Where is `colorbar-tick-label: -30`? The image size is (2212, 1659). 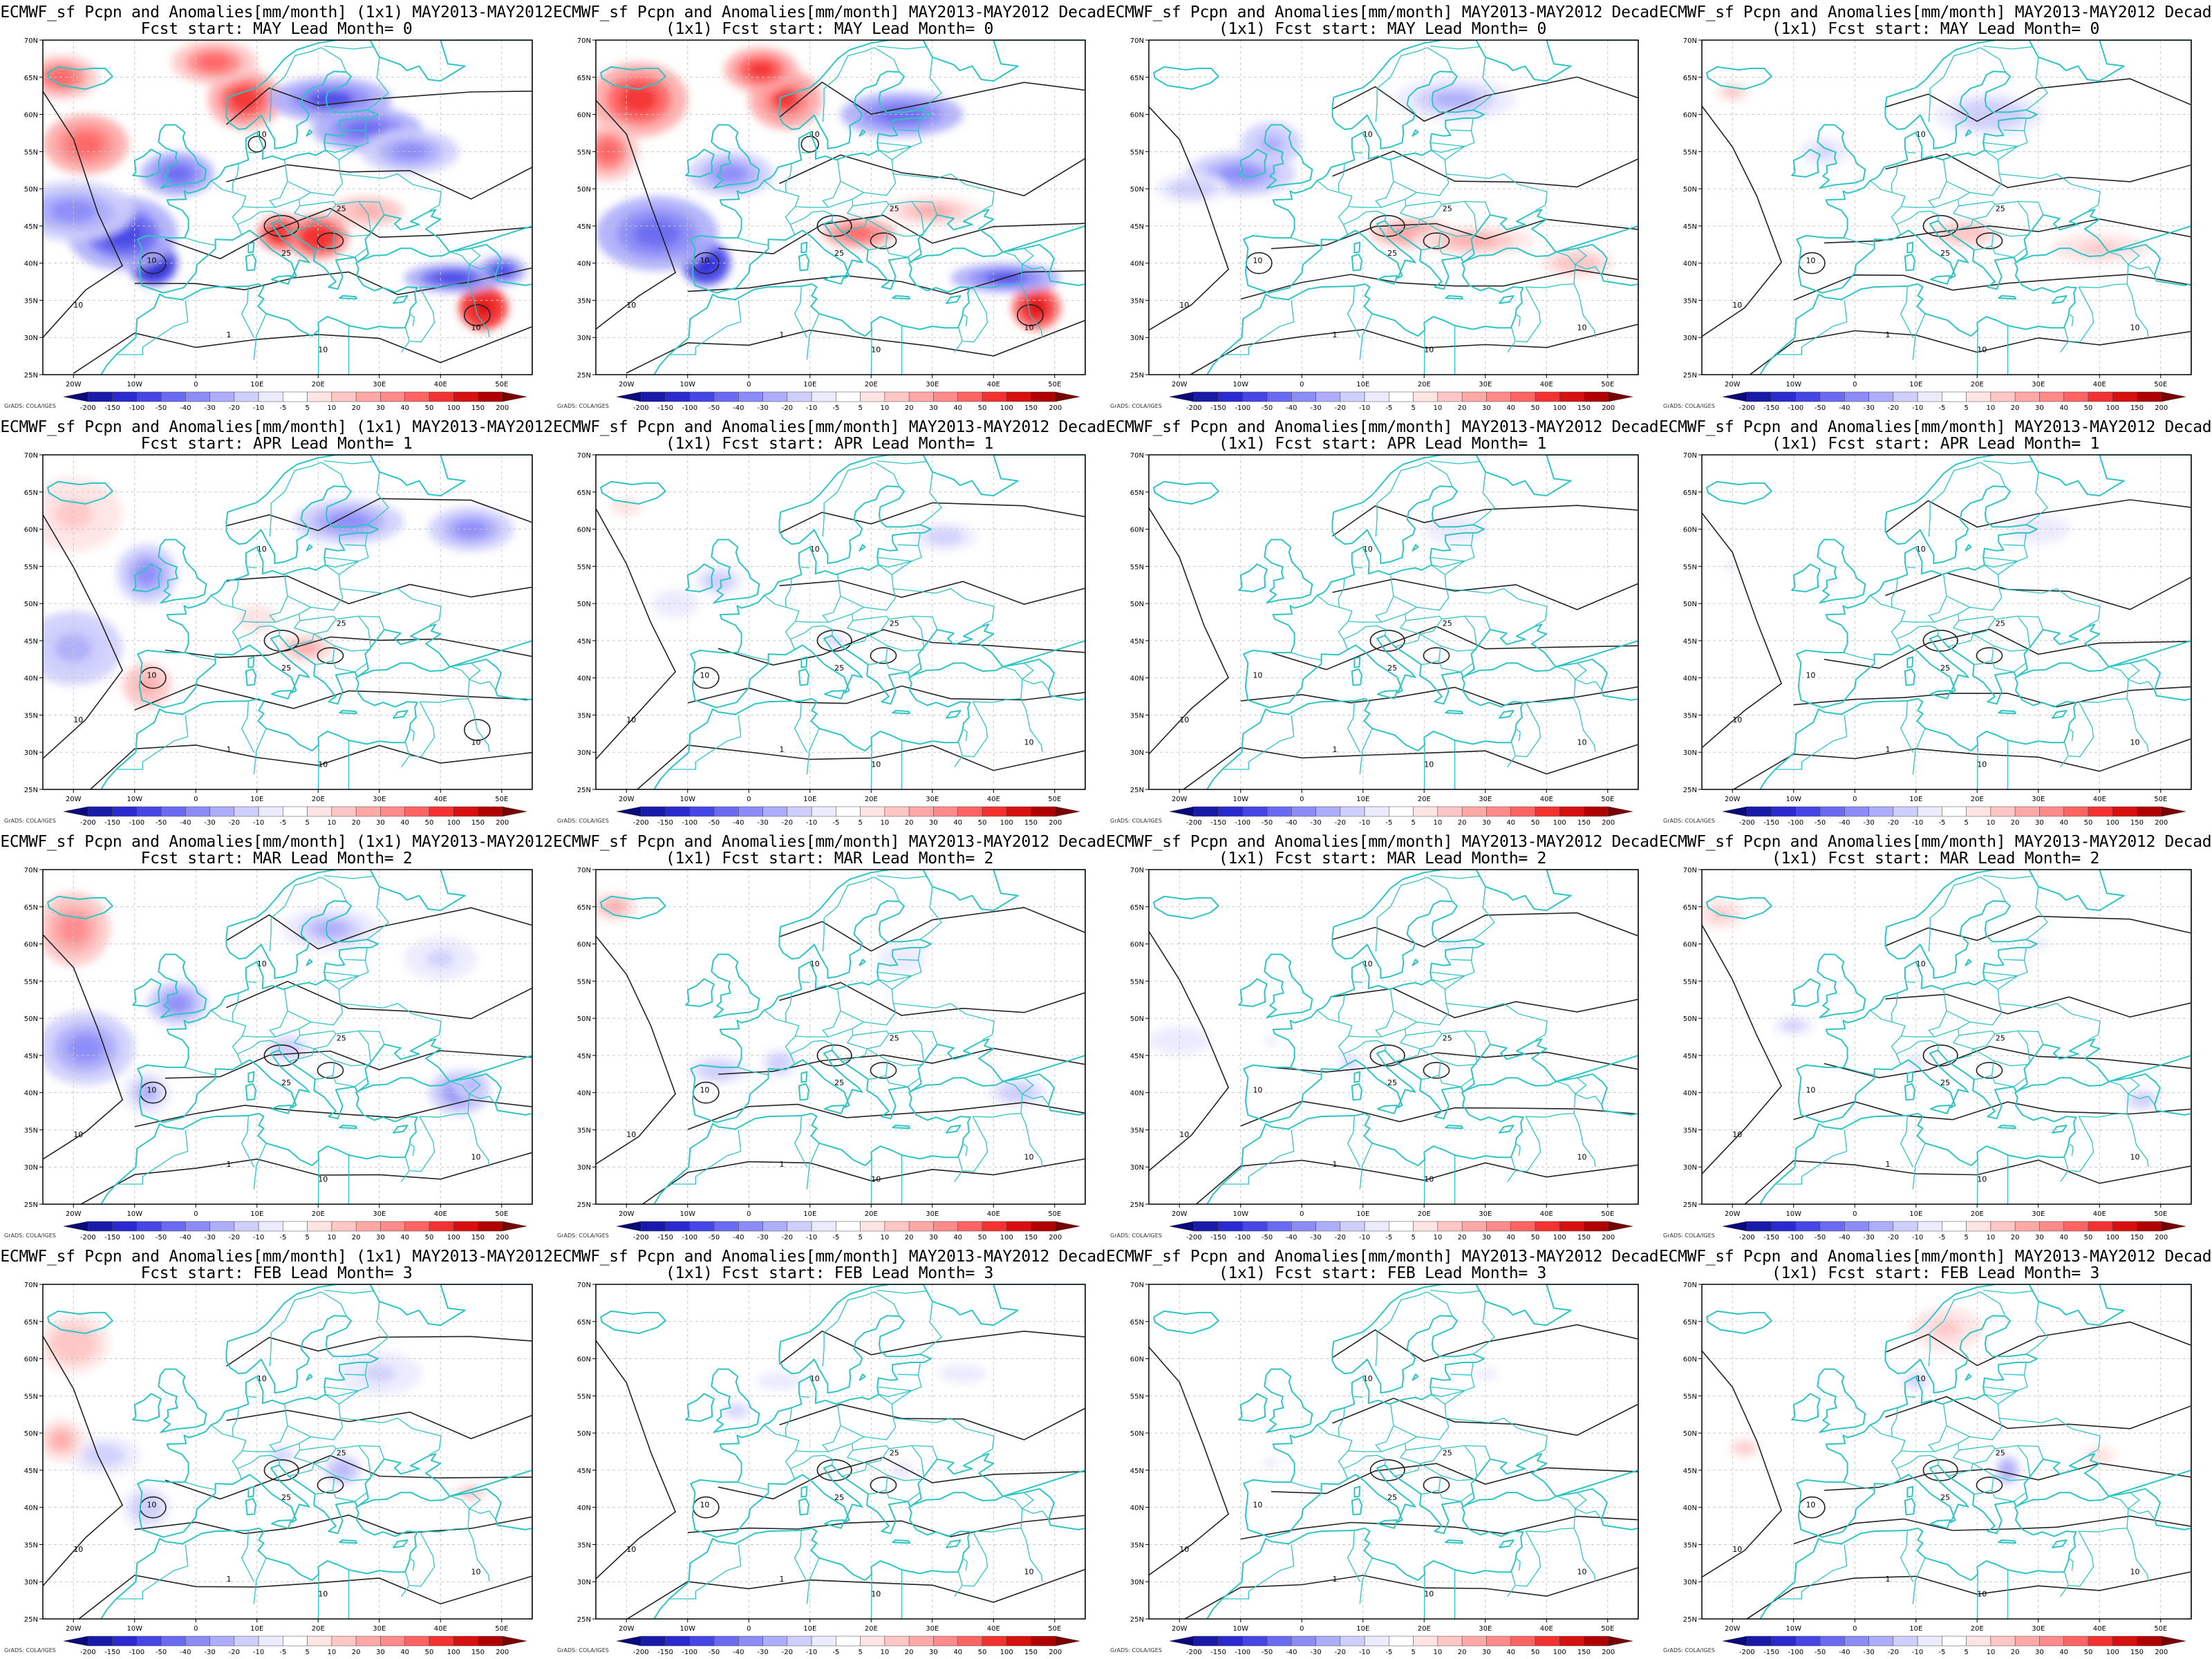
colorbar-tick-label: -30 is located at coordinates (1316, 1237).